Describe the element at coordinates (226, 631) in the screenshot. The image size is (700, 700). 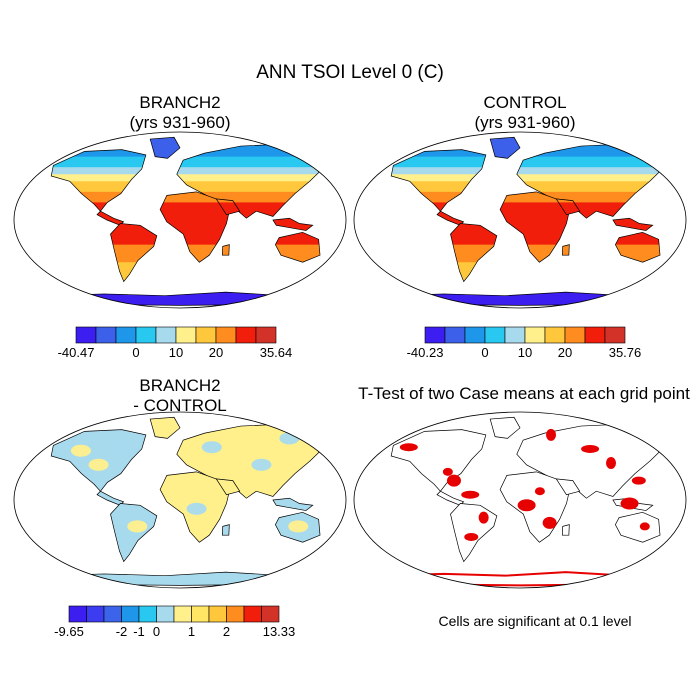
I see `colorbar-tick-label: 2` at that location.